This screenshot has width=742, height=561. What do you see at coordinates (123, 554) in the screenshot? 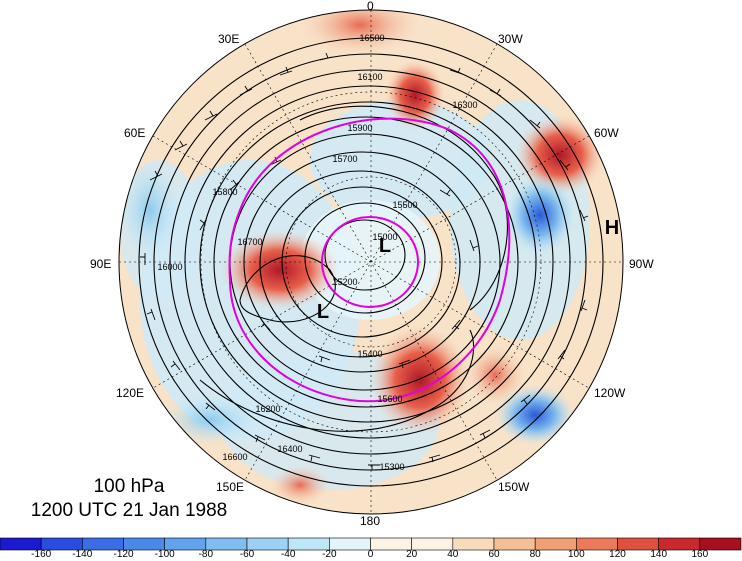
I see `colorbar-tick-label: -120` at bounding box center [123, 554].